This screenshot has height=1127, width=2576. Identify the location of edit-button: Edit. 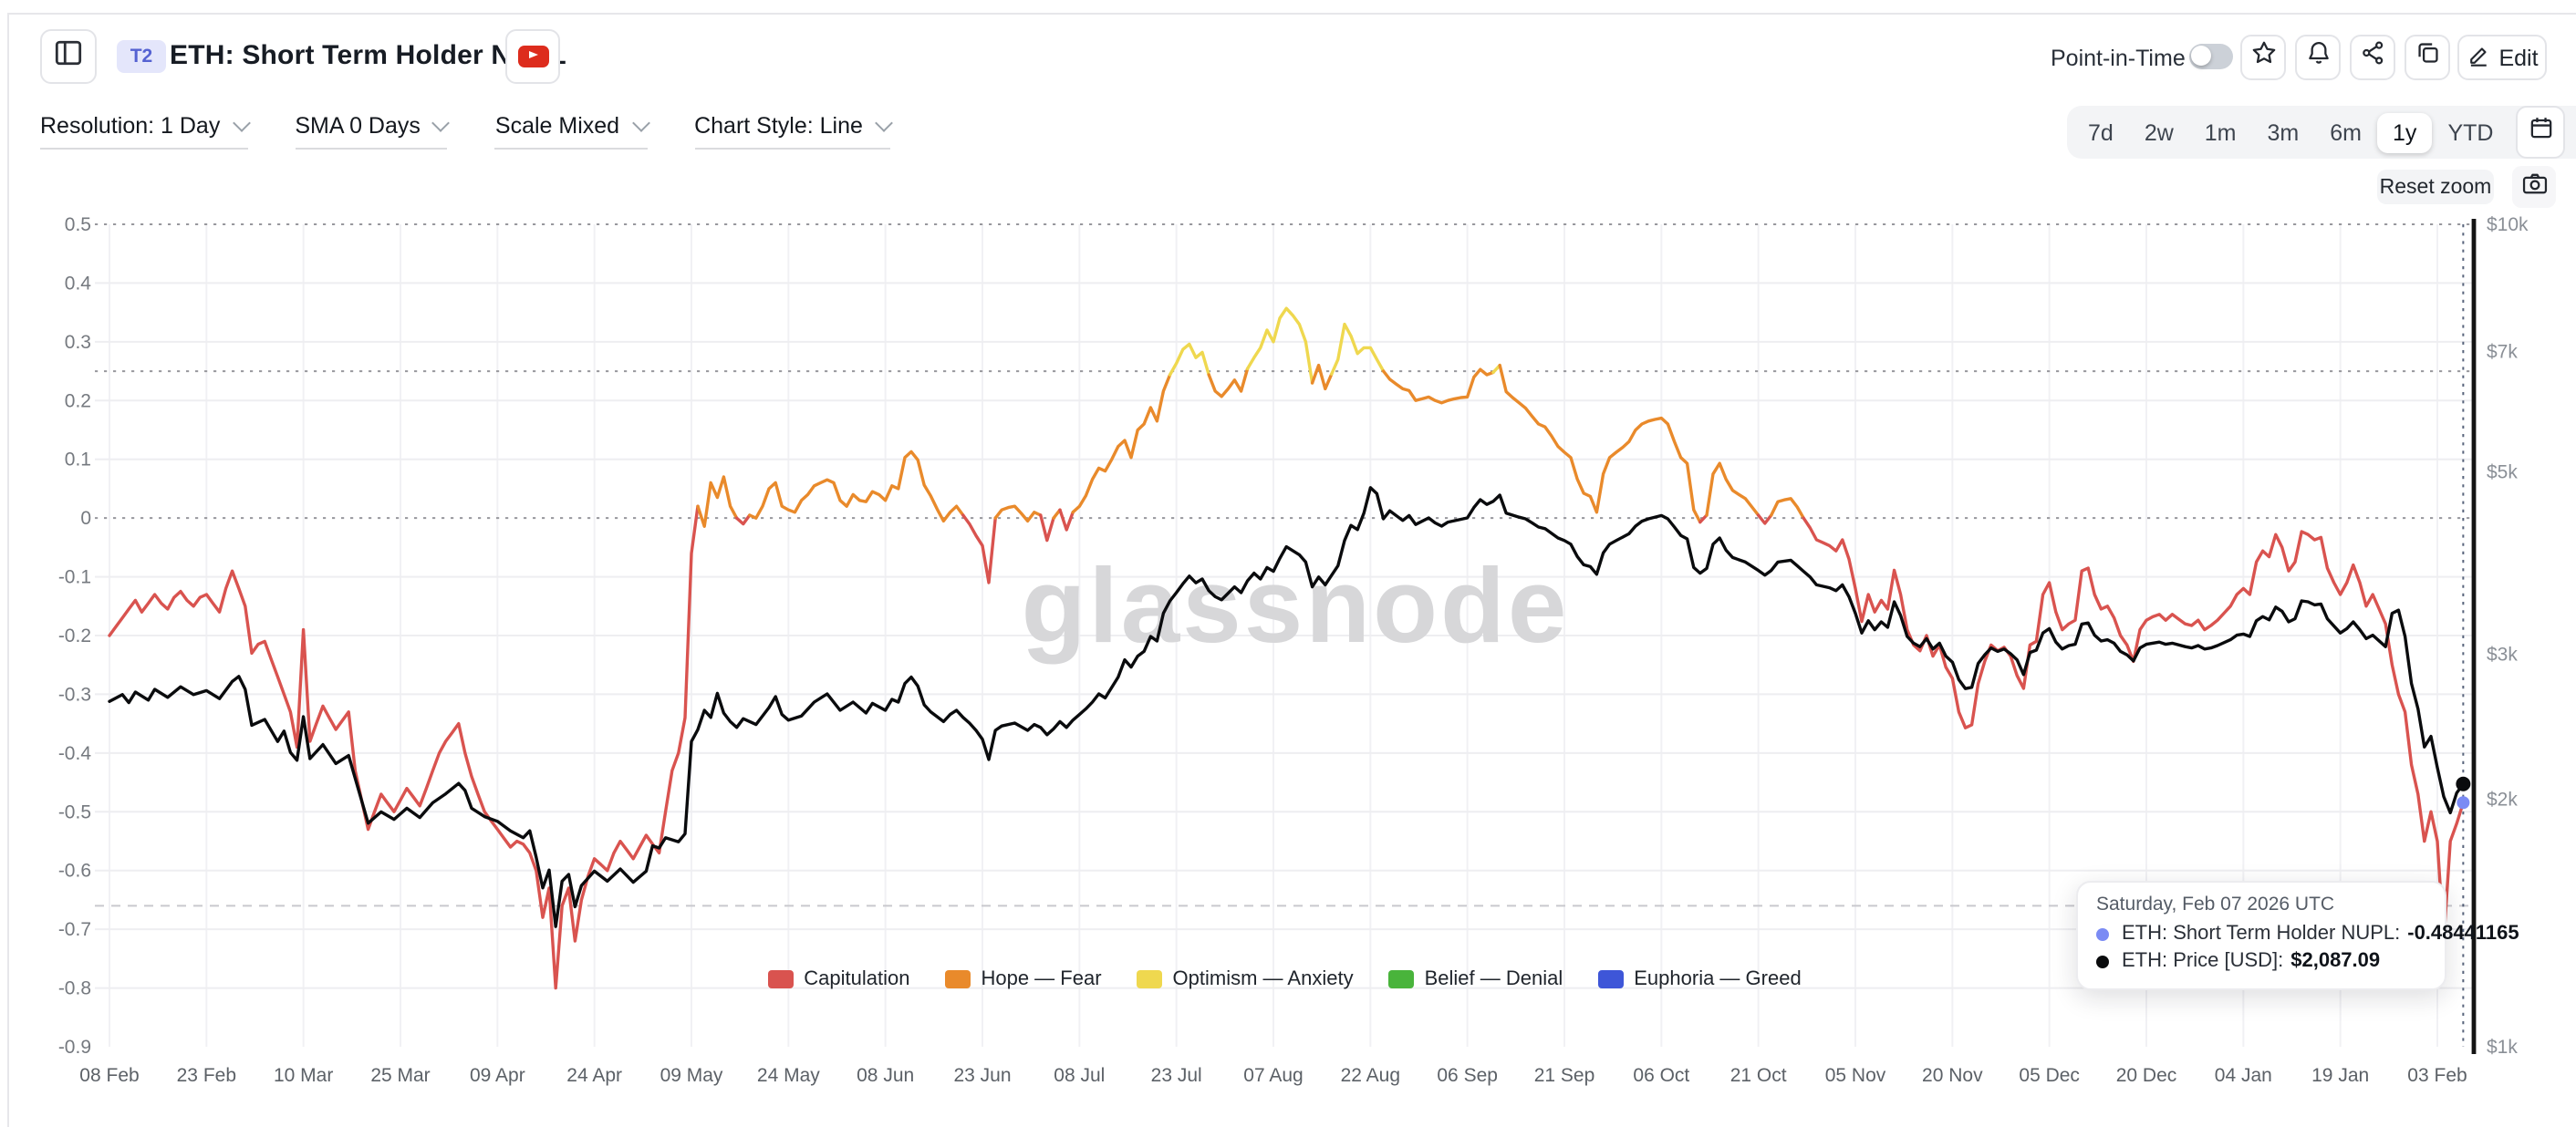
(2502, 57).